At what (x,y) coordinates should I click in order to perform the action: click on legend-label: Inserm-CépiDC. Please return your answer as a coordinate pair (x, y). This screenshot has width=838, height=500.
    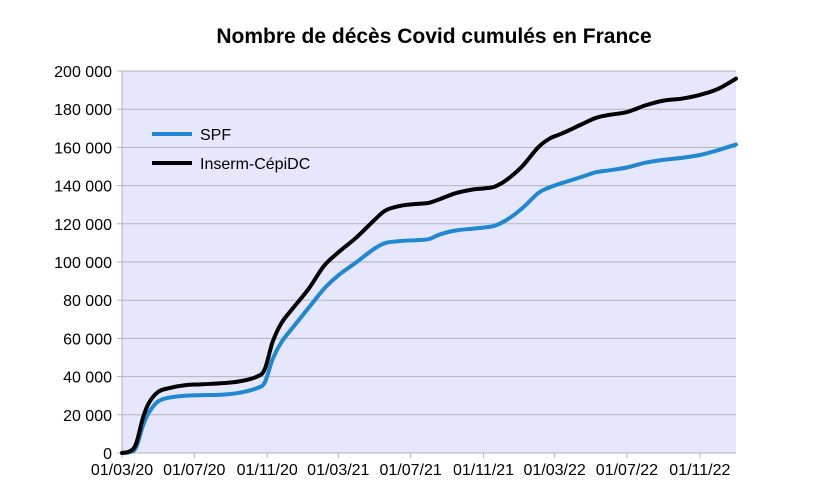
    Looking at the image, I should click on (255, 164).